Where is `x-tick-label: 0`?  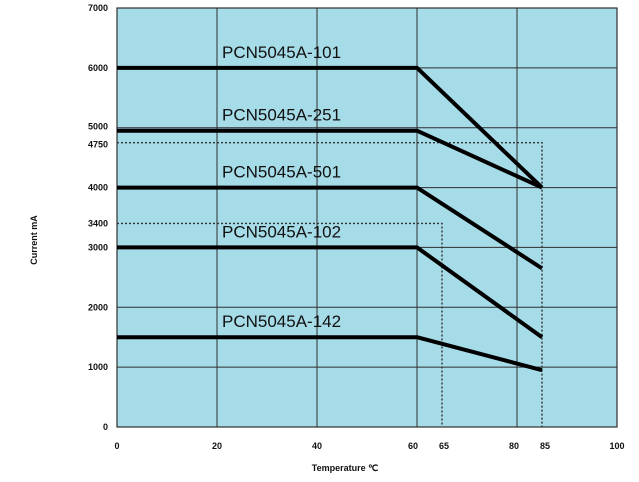
x-tick-label: 0 is located at coordinates (116, 446).